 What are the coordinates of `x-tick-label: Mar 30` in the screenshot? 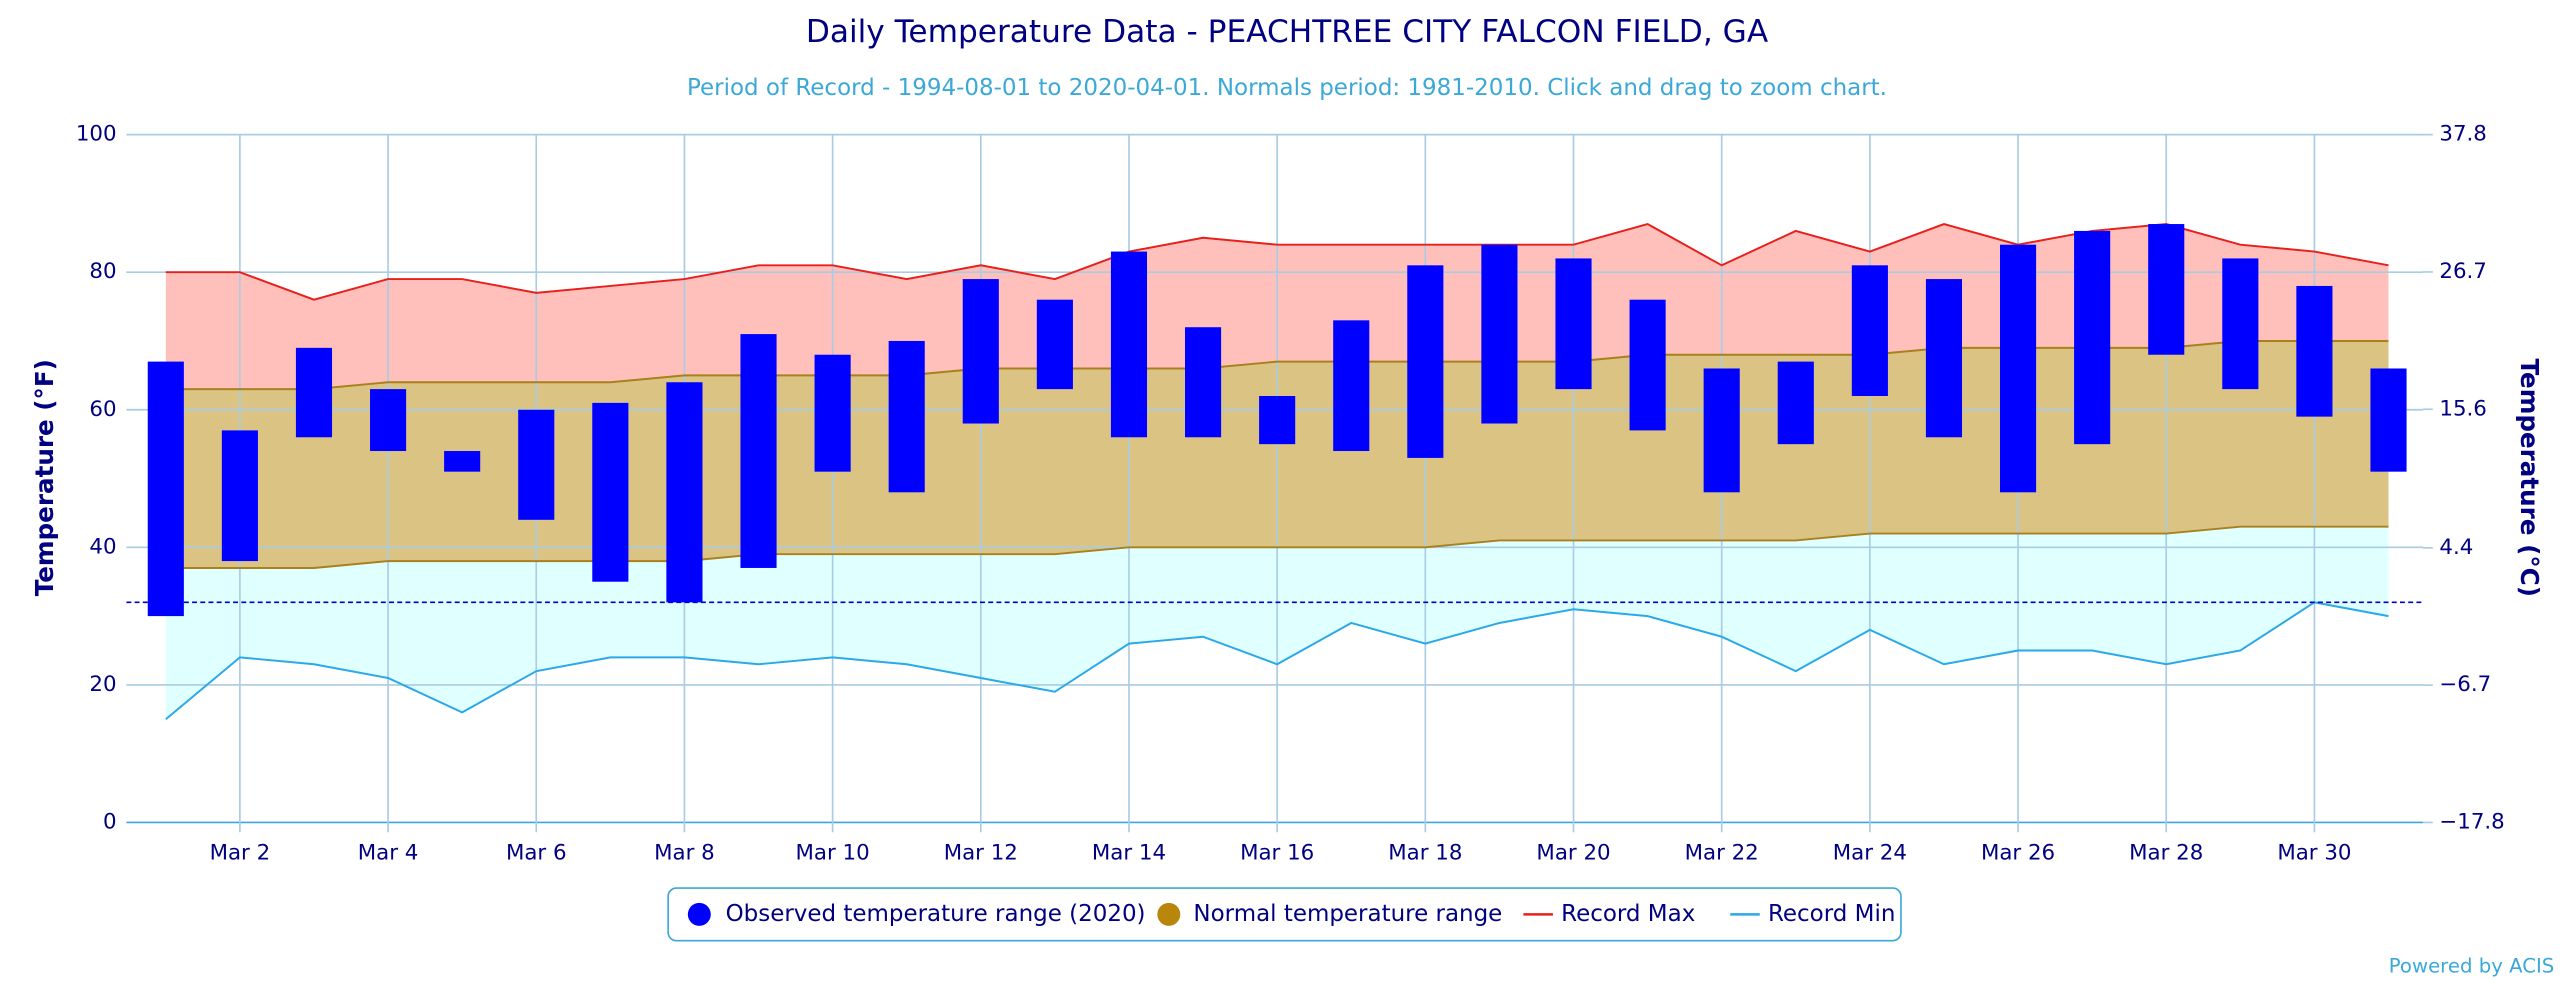 It's located at (2314, 853).